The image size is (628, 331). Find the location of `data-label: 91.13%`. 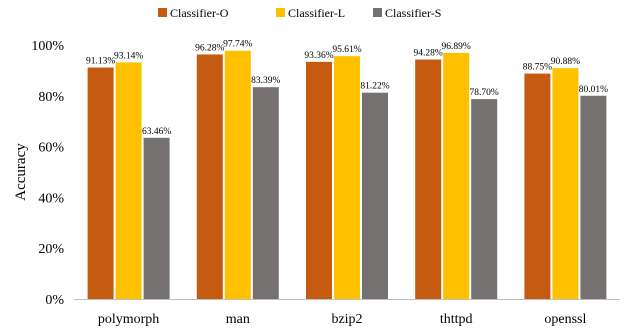

data-label: 91.13% is located at coordinates (100, 62).